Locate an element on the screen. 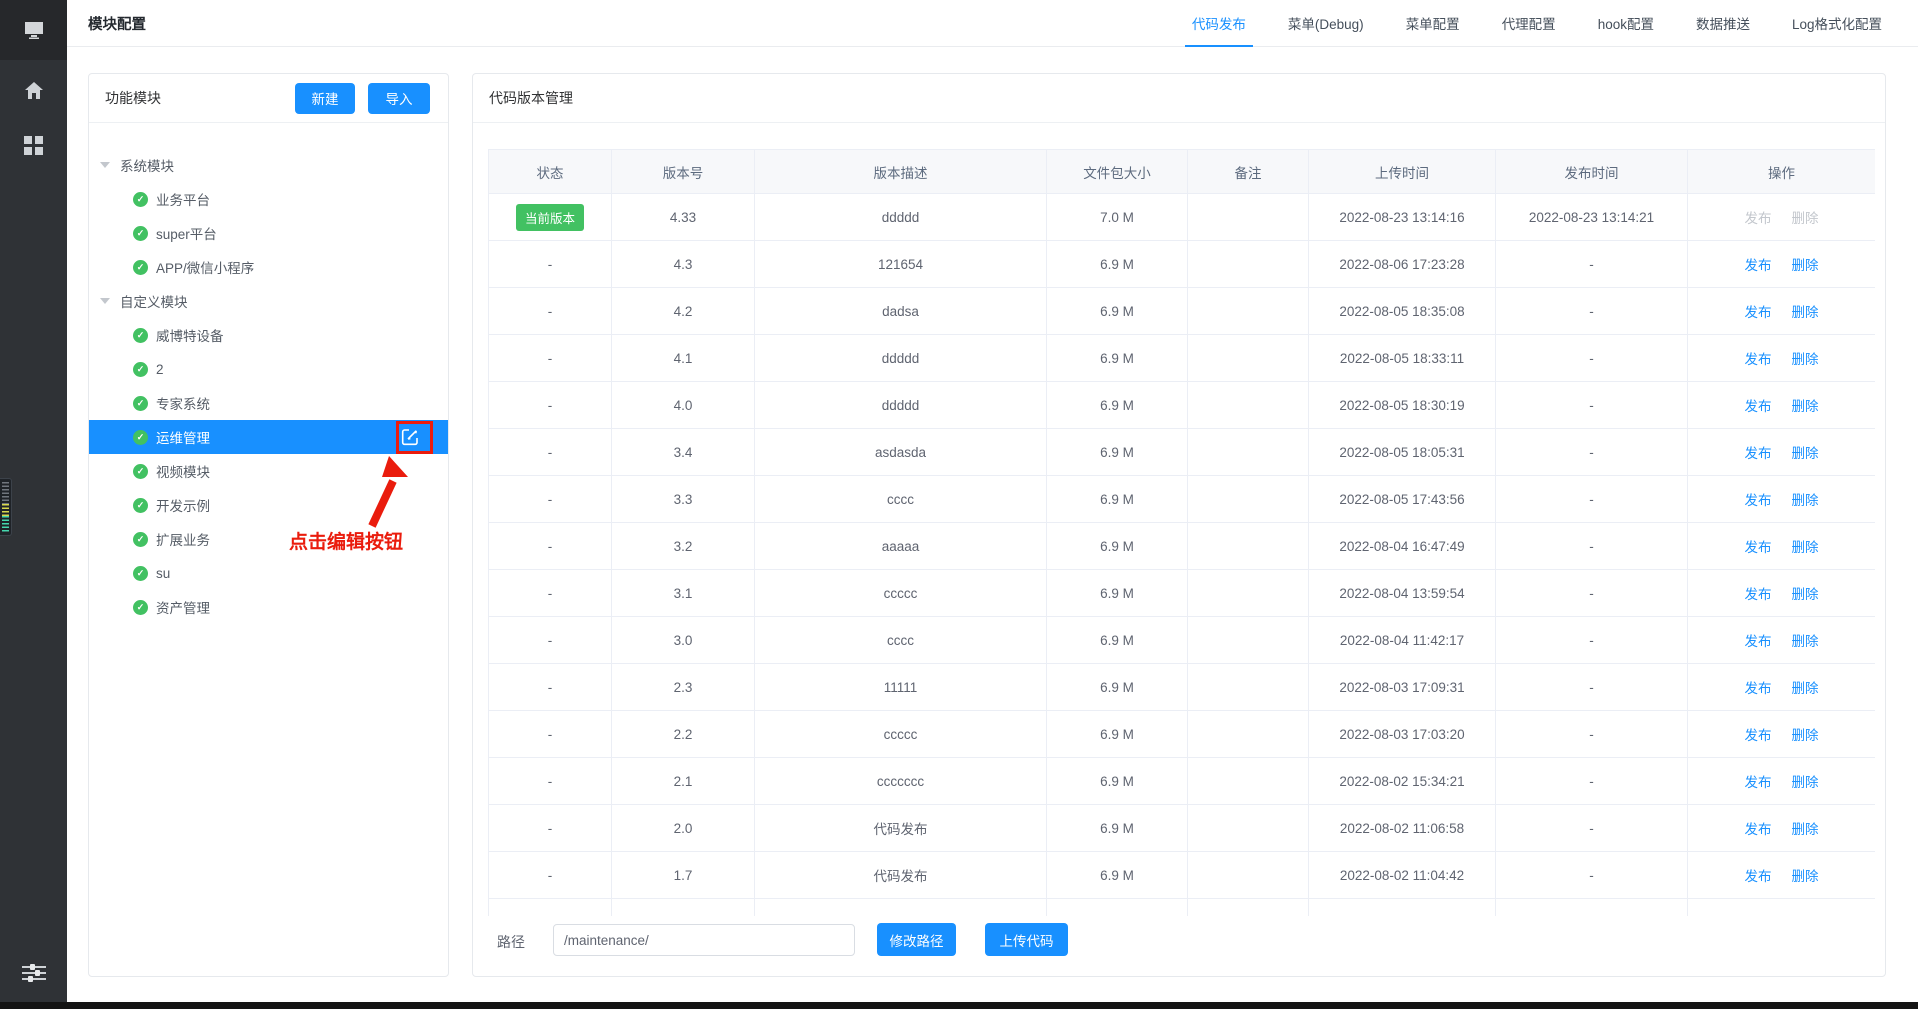 This screenshot has height=1009, width=1918. tree-item: ✓ 视频模块 is located at coordinates (268, 471).